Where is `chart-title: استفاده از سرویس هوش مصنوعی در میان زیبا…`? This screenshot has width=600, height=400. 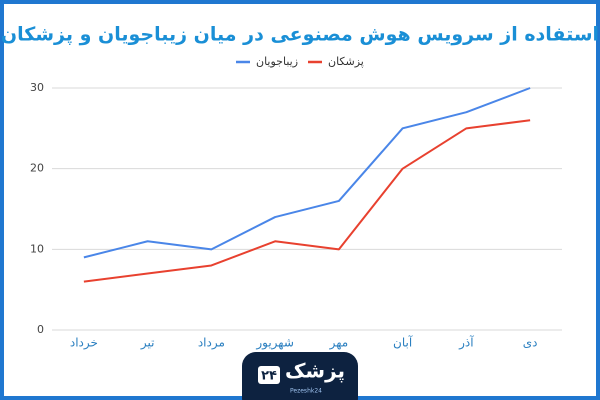
chart-title: استفاده از سرویس هوش مصنوعی در میان زیبا… is located at coordinates (300, 35).